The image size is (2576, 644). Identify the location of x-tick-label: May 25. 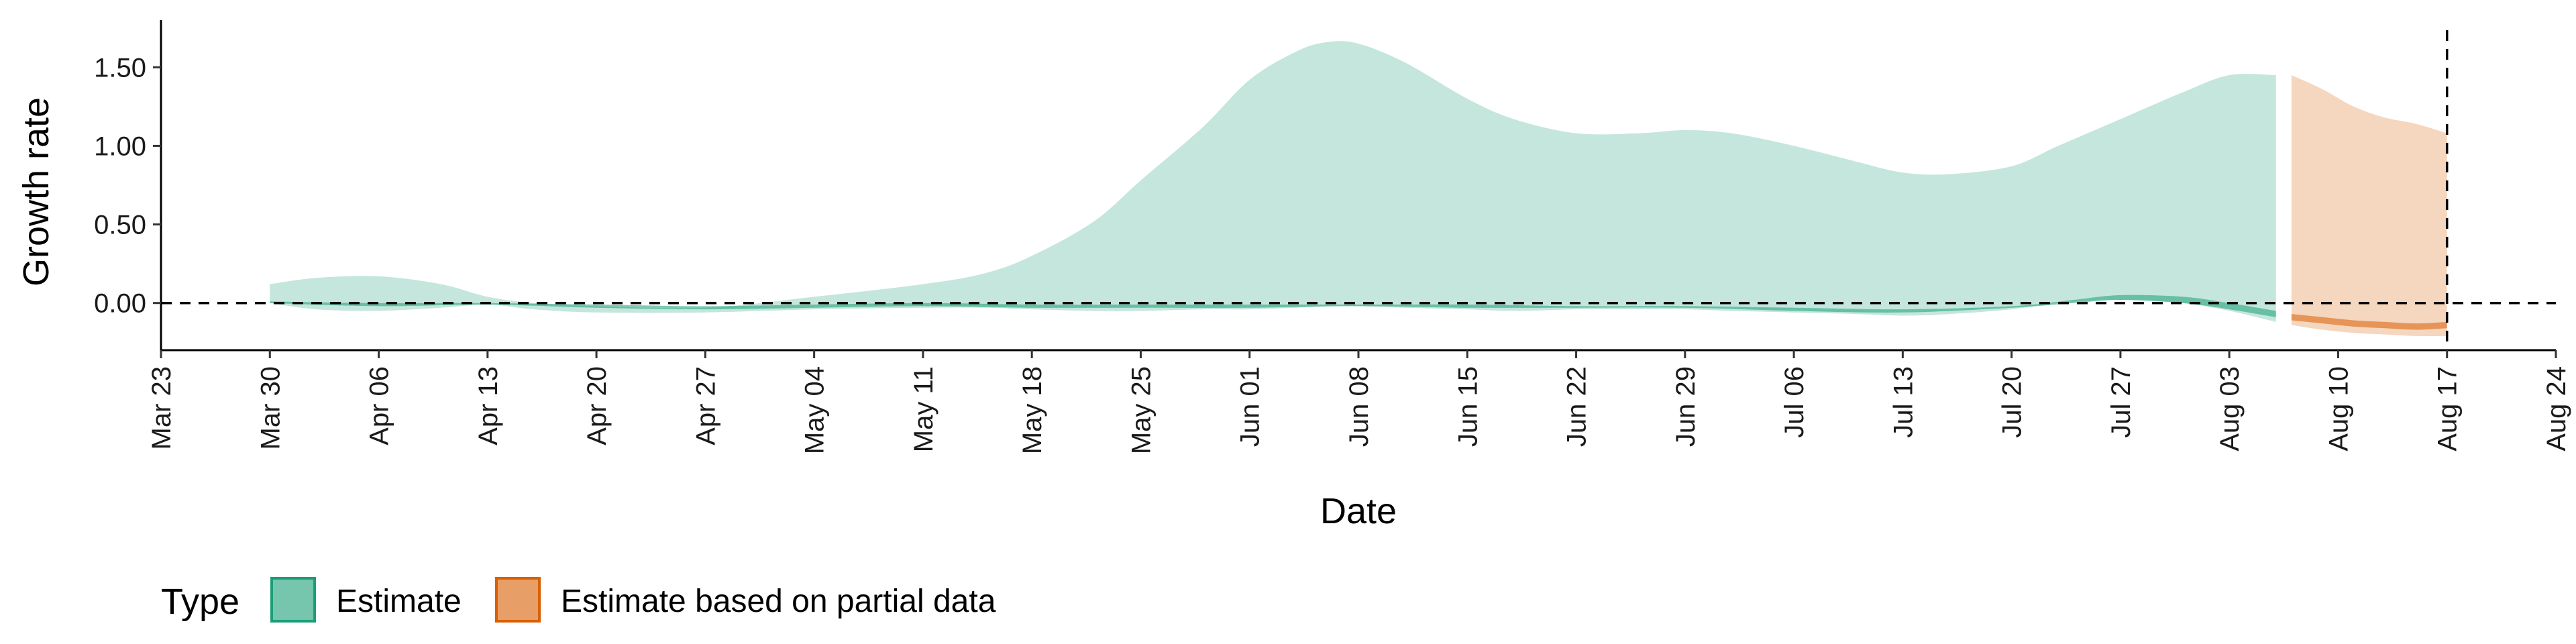
(1141, 410).